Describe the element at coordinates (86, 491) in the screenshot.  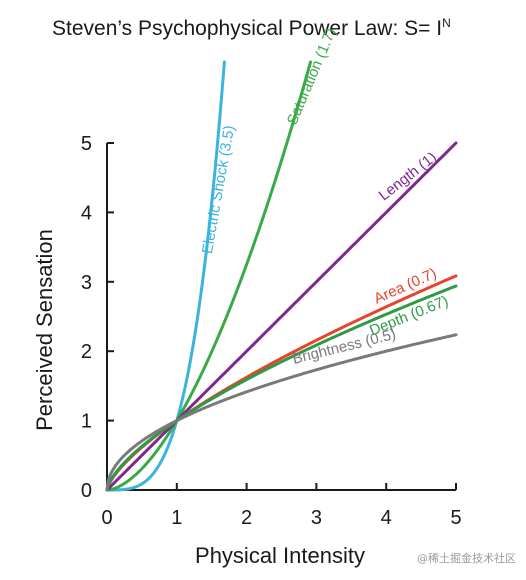
I see `y-tick-label: 0` at that location.